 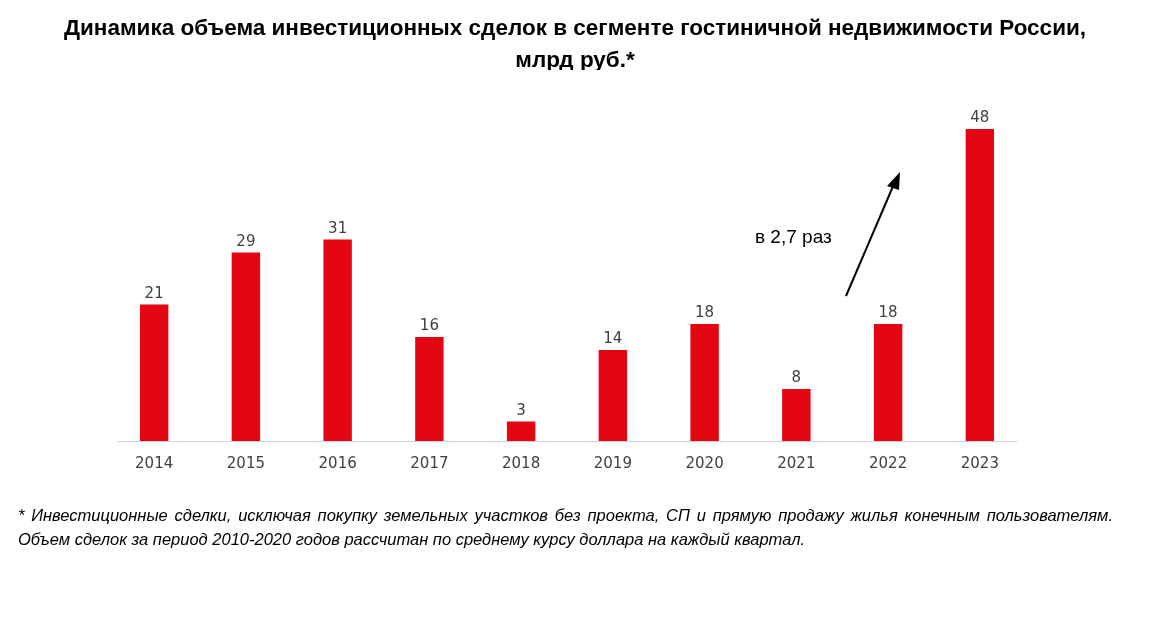 I want to click on x-tick-label: 2019, so click(x=612, y=462).